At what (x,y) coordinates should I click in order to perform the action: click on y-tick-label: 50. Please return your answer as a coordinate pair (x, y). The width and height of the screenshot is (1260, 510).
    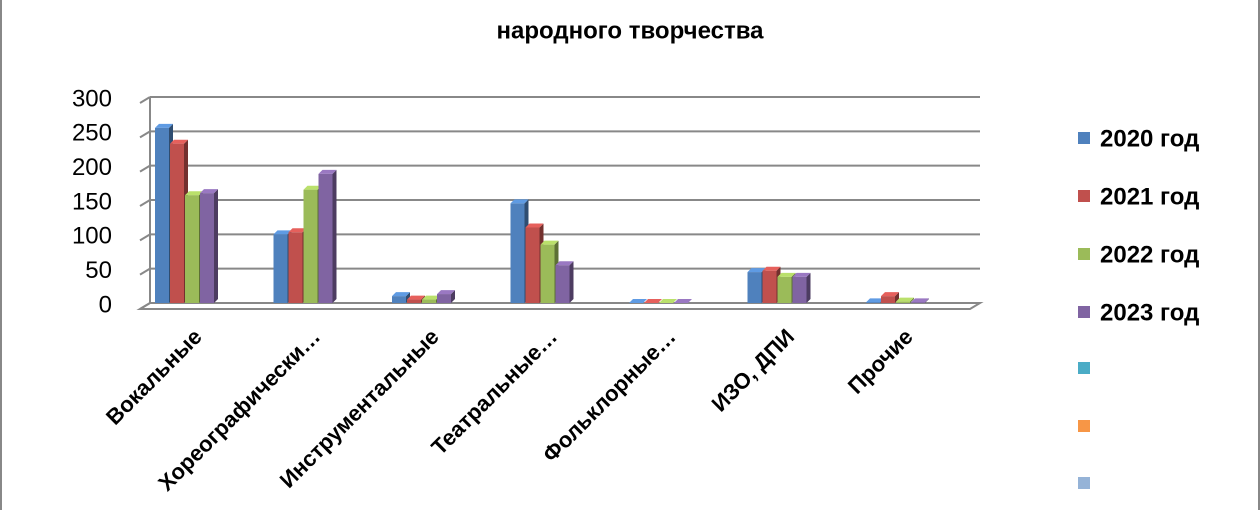
    Looking at the image, I should click on (98, 270).